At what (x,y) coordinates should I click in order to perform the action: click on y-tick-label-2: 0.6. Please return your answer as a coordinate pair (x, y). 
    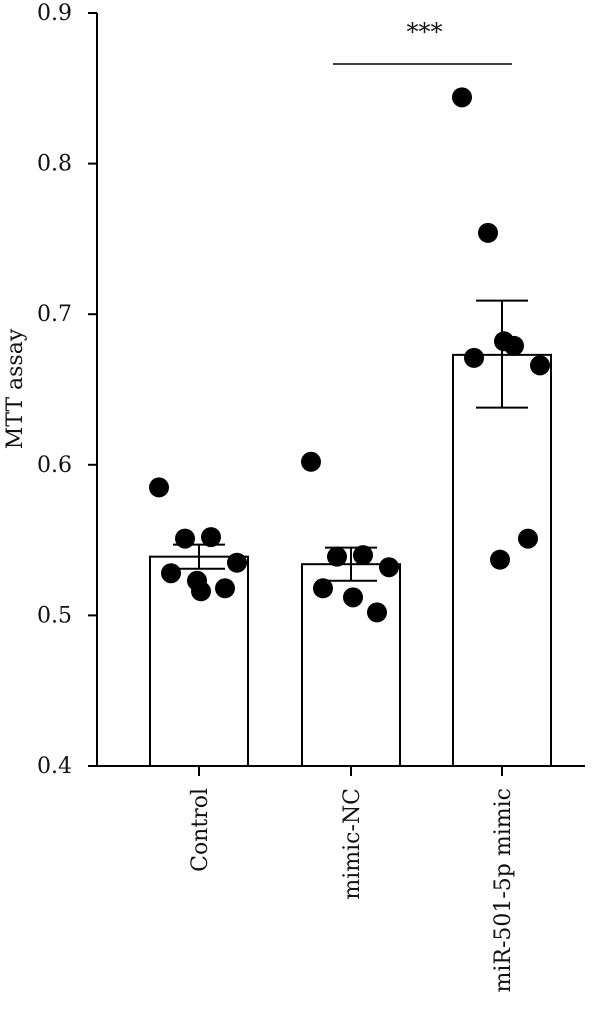
    Looking at the image, I should click on (54, 465).